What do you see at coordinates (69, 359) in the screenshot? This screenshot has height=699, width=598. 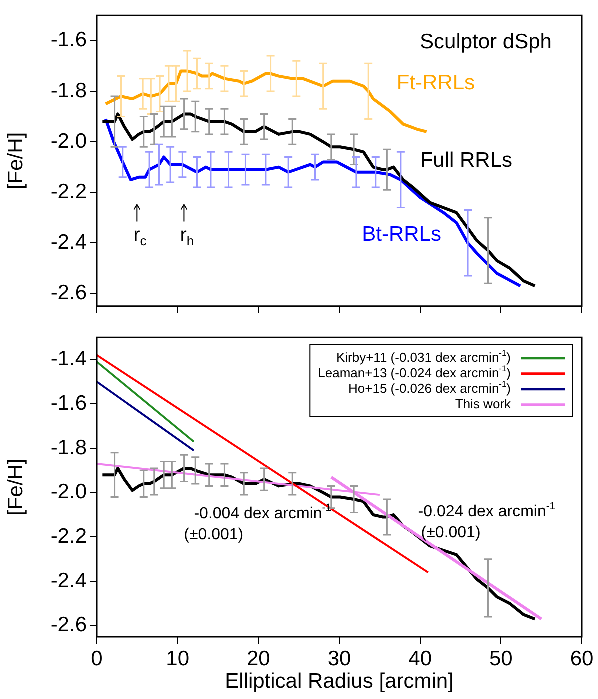 I see `y-tick-label: -1.4` at bounding box center [69, 359].